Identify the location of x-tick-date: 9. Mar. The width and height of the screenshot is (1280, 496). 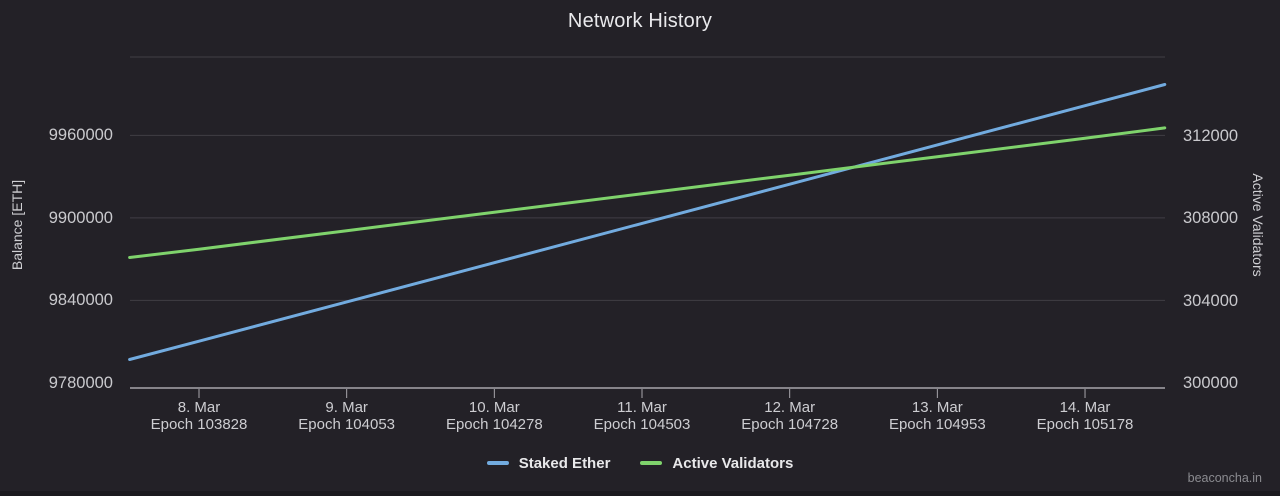
(346, 407).